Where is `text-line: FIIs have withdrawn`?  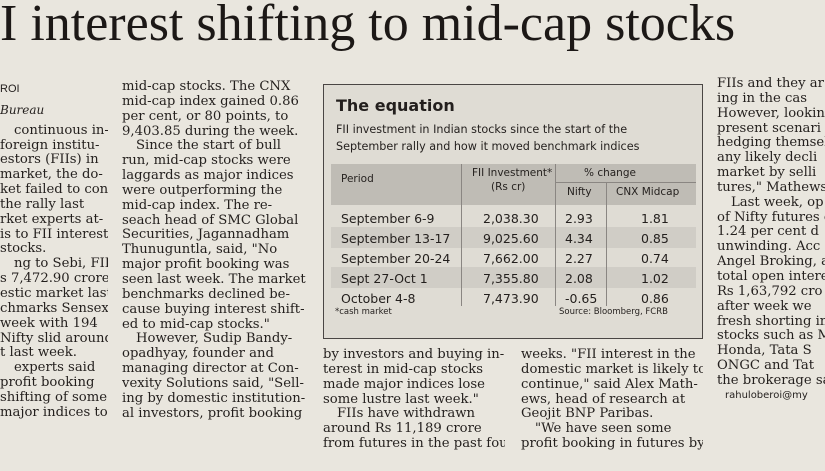
text-line: FIIs have withdrawn is located at coordinates (406, 414).